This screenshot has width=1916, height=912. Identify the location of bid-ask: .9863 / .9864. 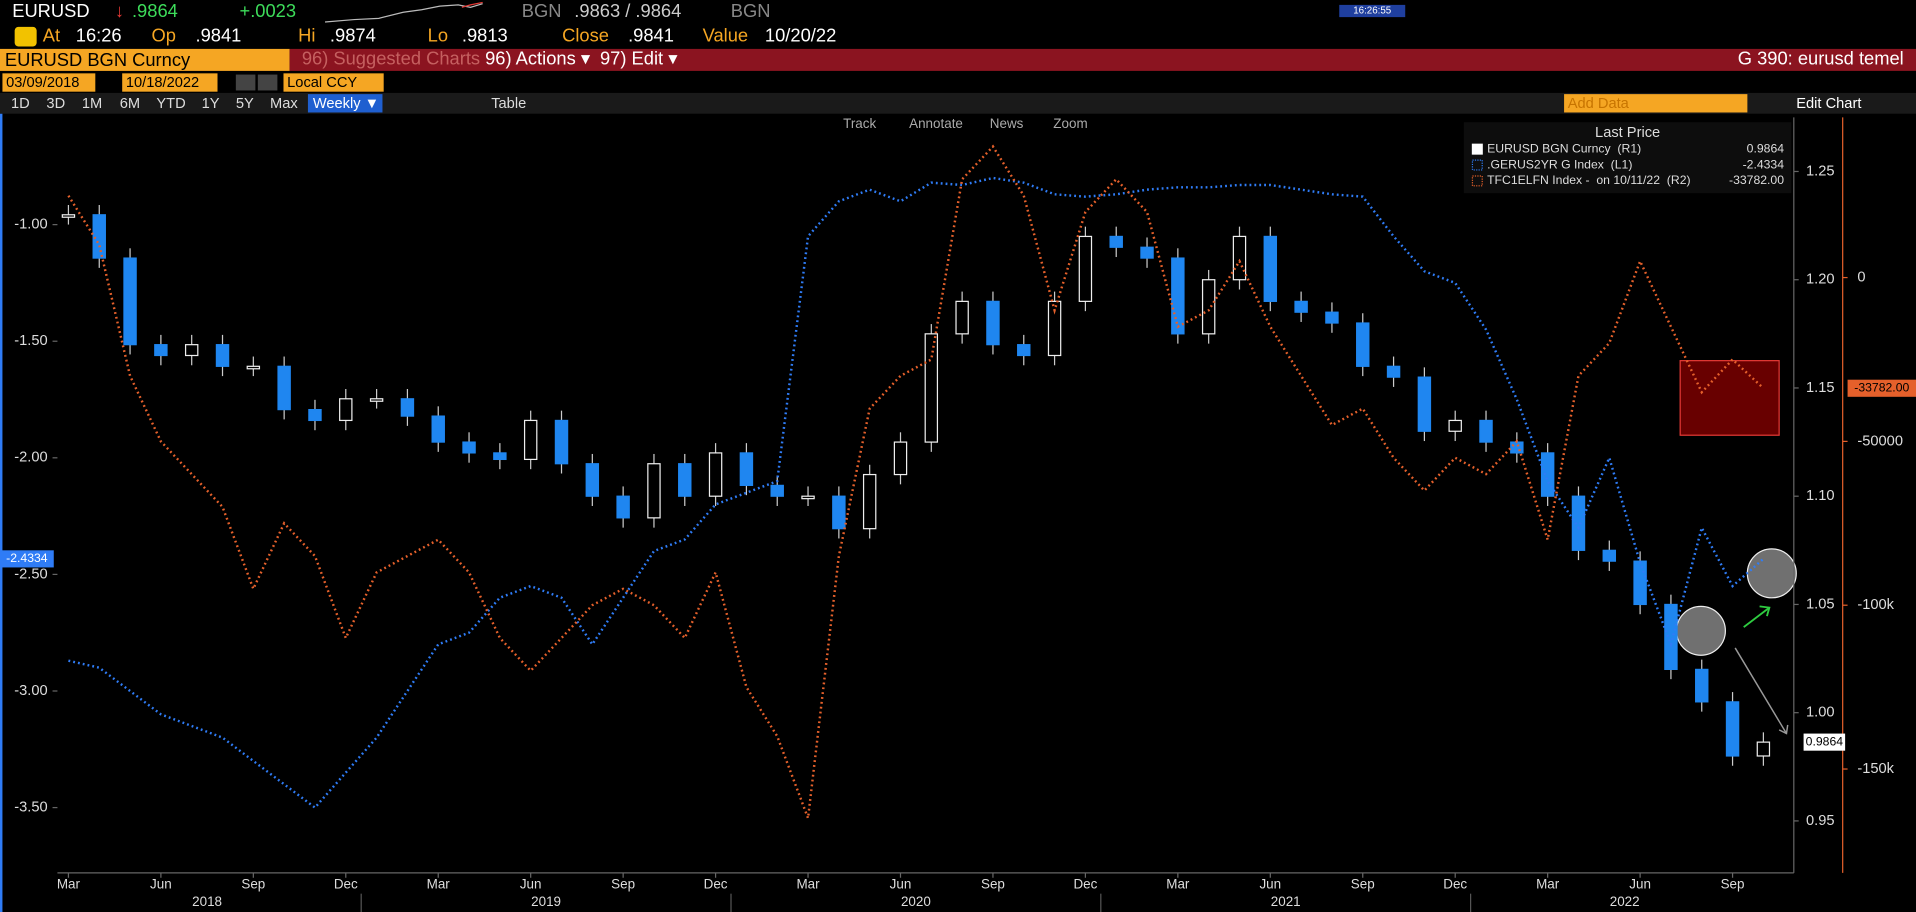
(627, 10).